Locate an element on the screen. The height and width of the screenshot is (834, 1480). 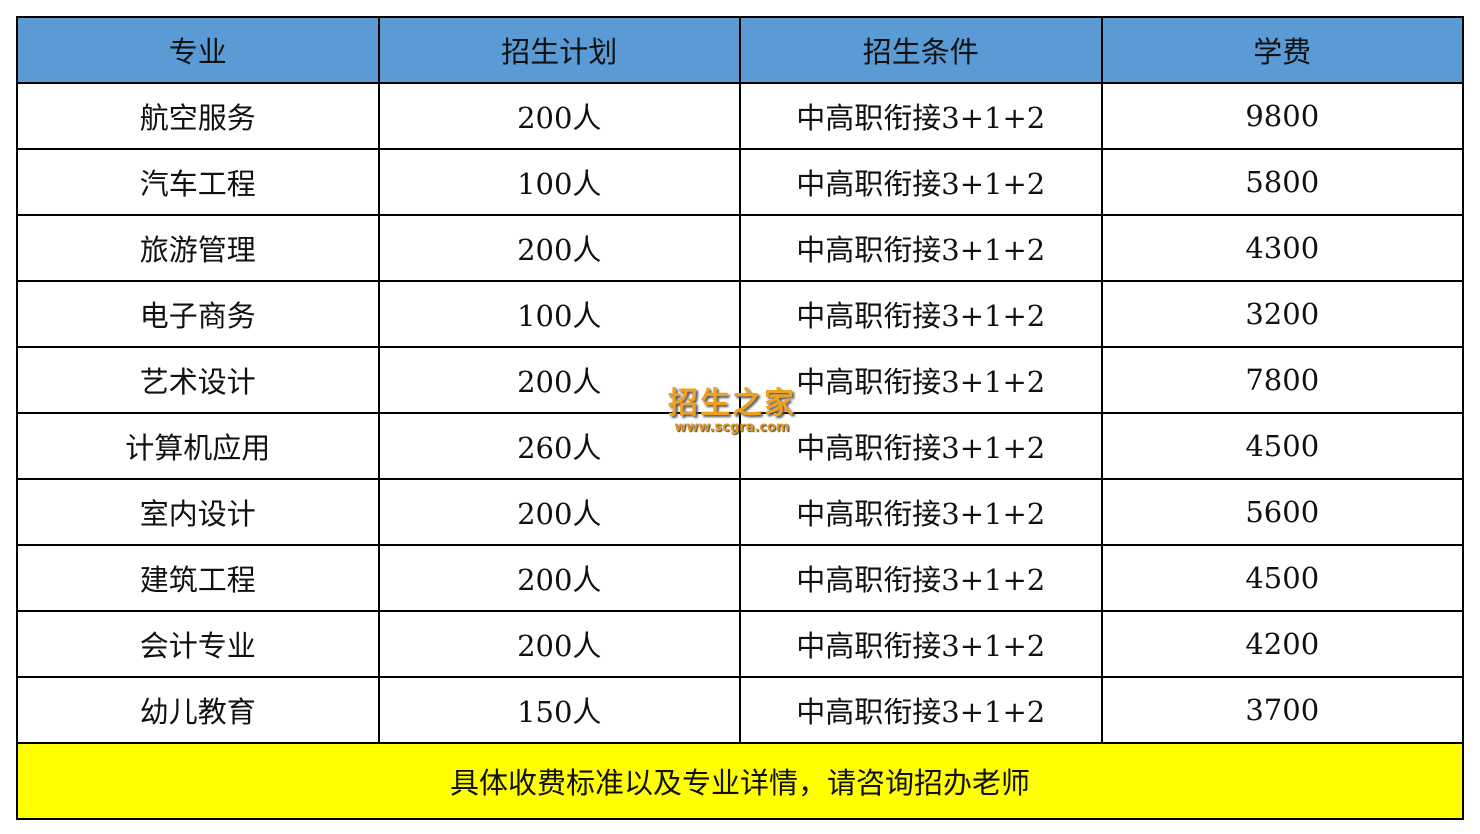
cell-major: 计算机应用 is located at coordinates (198, 446).